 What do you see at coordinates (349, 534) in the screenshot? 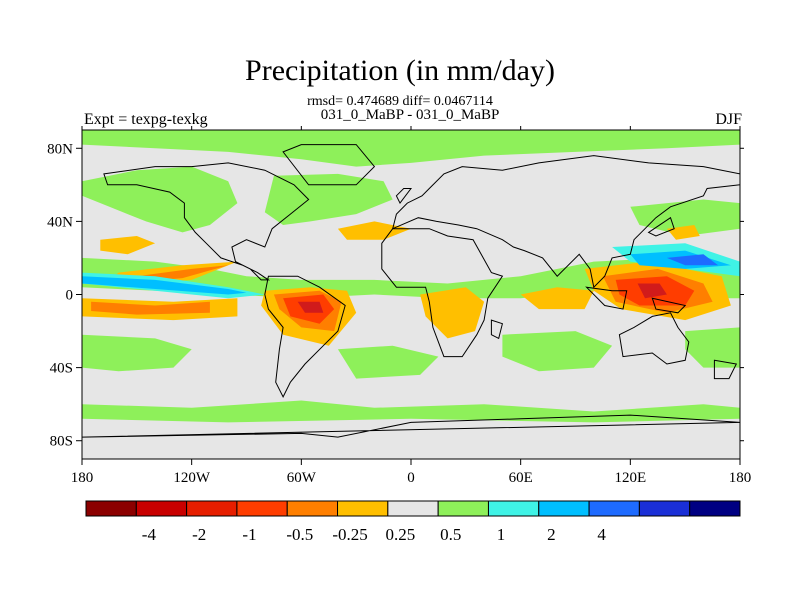
I see `colorbar-label: -0.25` at bounding box center [349, 534].